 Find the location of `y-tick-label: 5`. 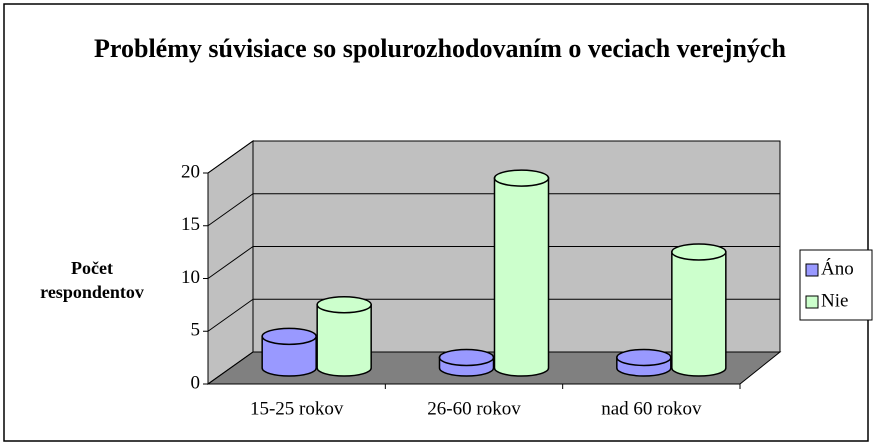

y-tick-label: 5 is located at coordinates (196, 330).